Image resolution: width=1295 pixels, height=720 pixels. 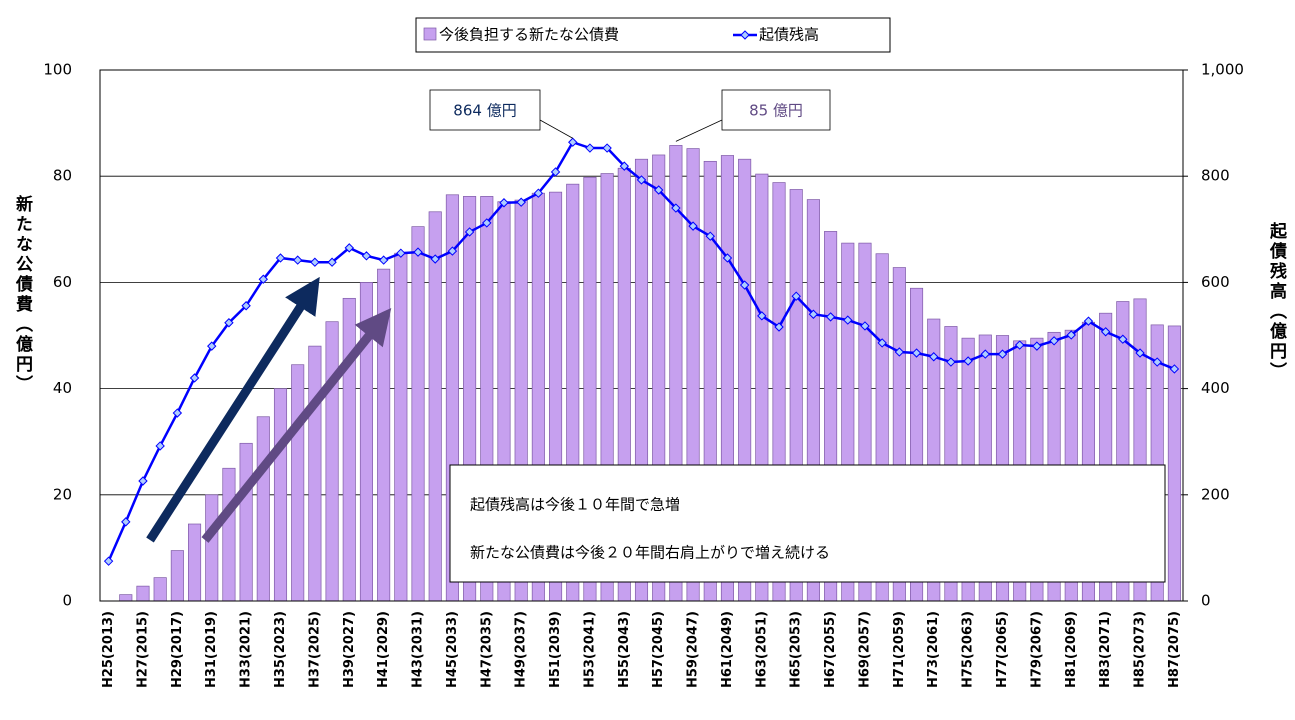 What do you see at coordinates (62, 494) in the screenshot?
I see `y-tick-label: 20` at bounding box center [62, 494].